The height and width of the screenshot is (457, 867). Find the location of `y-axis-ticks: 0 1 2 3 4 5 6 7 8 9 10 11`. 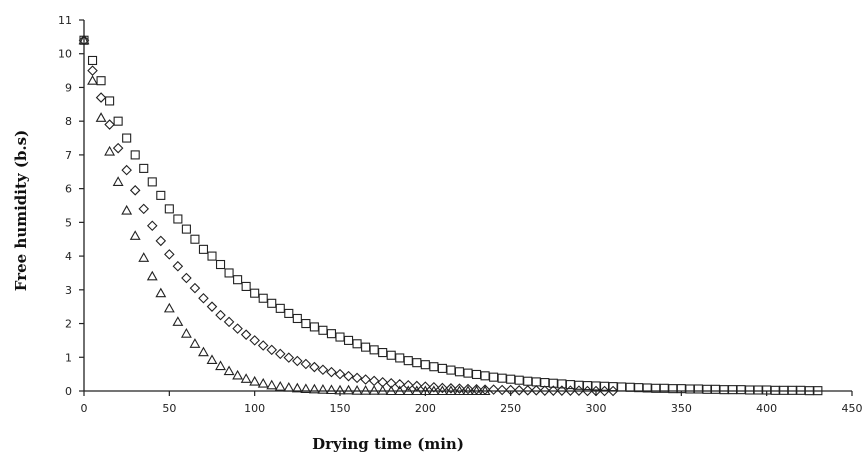

y-axis-ticks: 0 1 2 3 4 5 6 7 8 9 10 11 is located at coordinates (71, 206).